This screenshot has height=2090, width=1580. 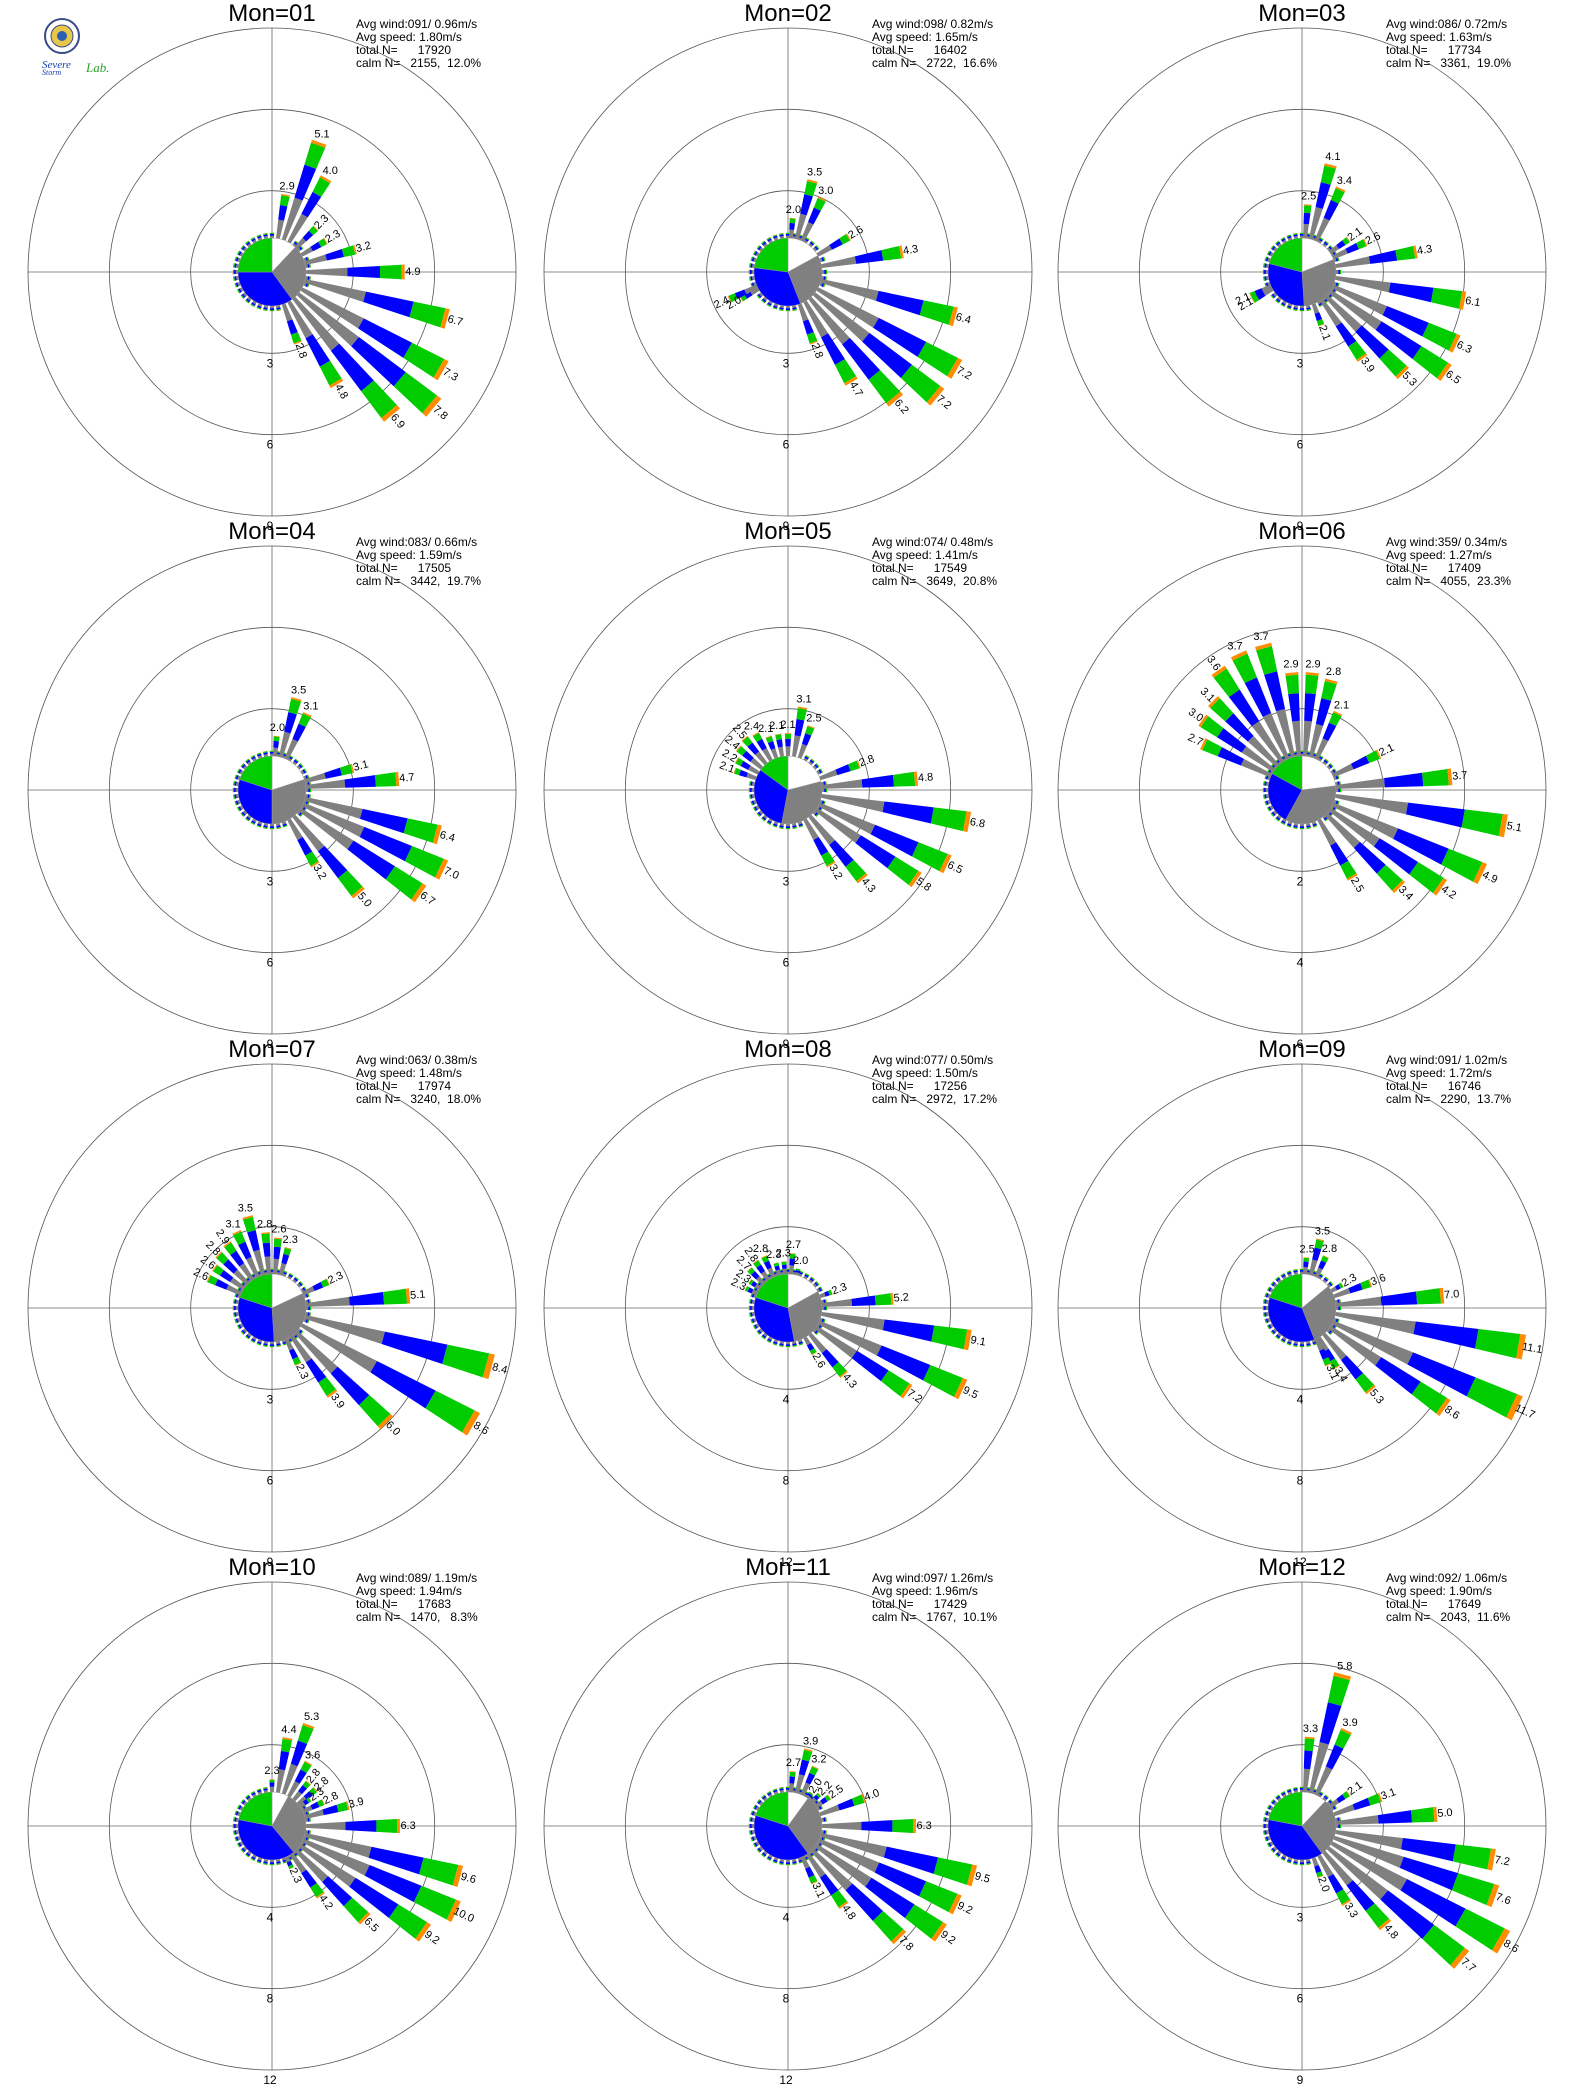 What do you see at coordinates (1300, 963) in the screenshot?
I see `ring-label: 4` at bounding box center [1300, 963].